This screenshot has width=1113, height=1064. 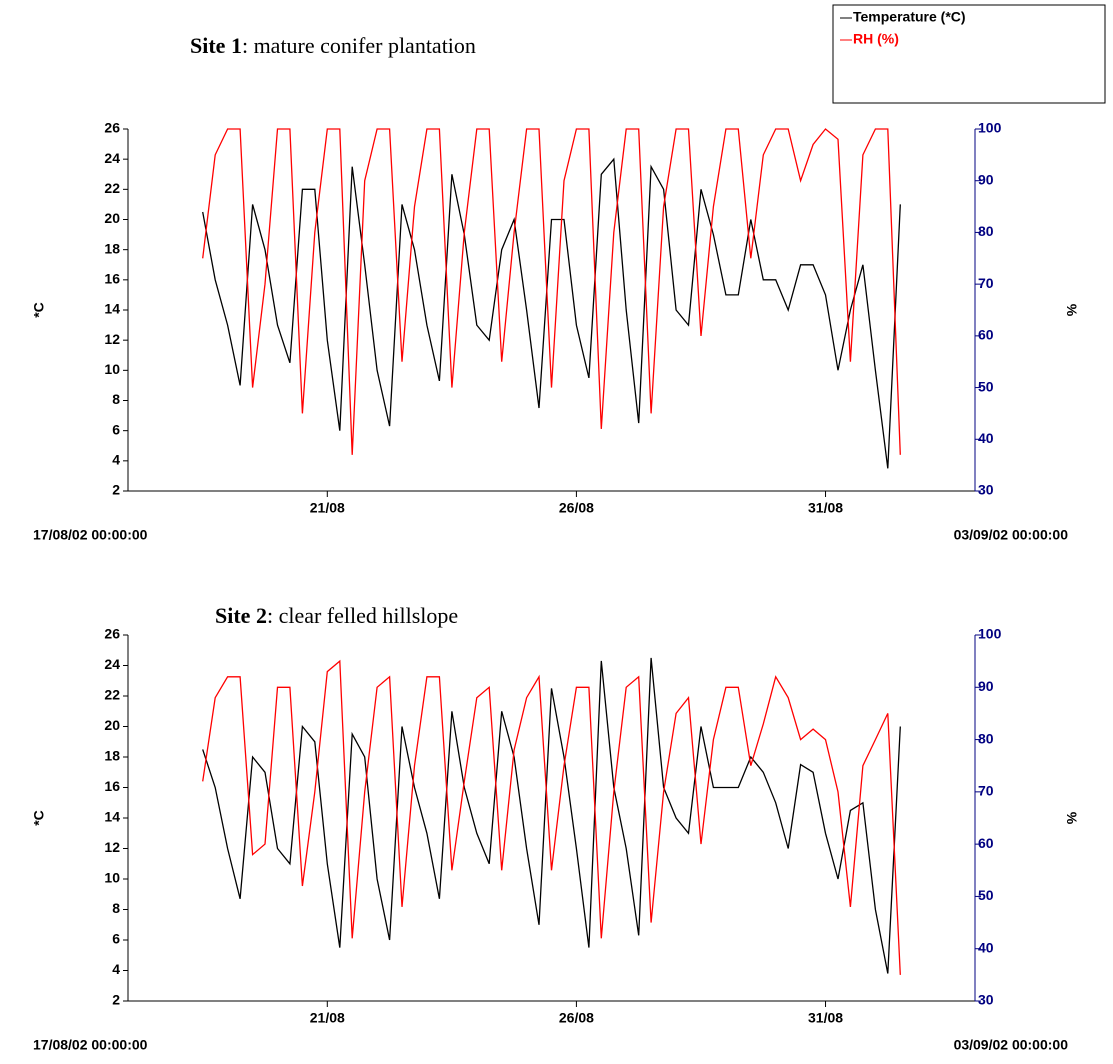 I want to click on title-rest: : mature conifer plantation, so click(x=359, y=45).